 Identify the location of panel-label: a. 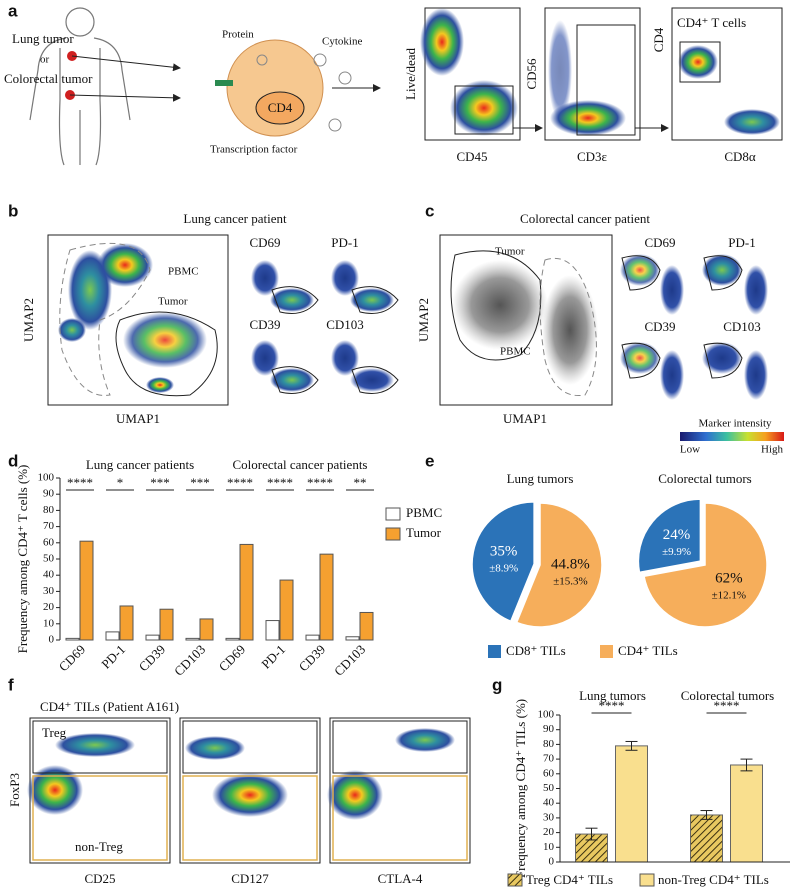
(13, 10).